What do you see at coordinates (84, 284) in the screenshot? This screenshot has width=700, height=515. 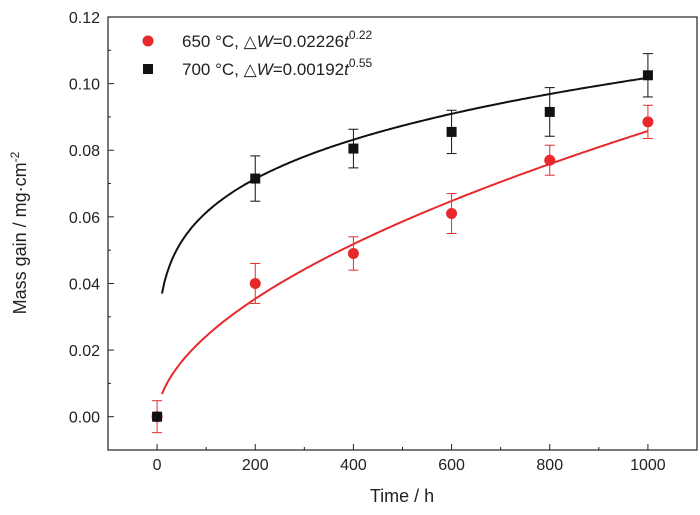 I see `y-tick-label: 0.04` at bounding box center [84, 284].